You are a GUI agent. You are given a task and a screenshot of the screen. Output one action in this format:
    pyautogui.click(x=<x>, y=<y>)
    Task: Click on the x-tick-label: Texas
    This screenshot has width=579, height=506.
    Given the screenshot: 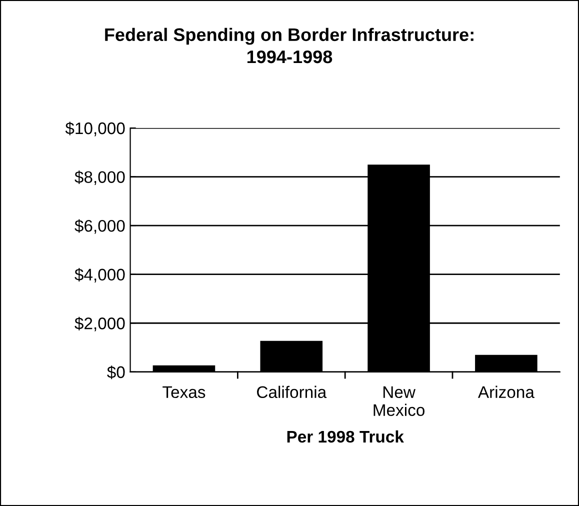 What is the action you would take?
    pyautogui.click(x=184, y=392)
    